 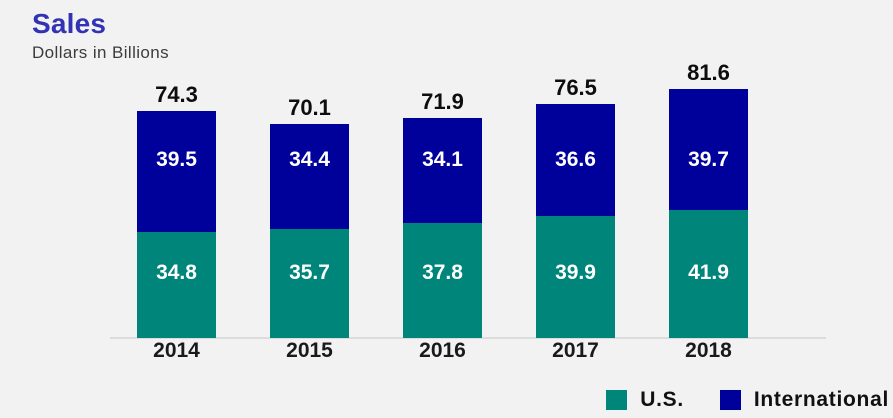 What do you see at coordinates (821, 399) in the screenshot?
I see `legend-label-international: International` at bounding box center [821, 399].